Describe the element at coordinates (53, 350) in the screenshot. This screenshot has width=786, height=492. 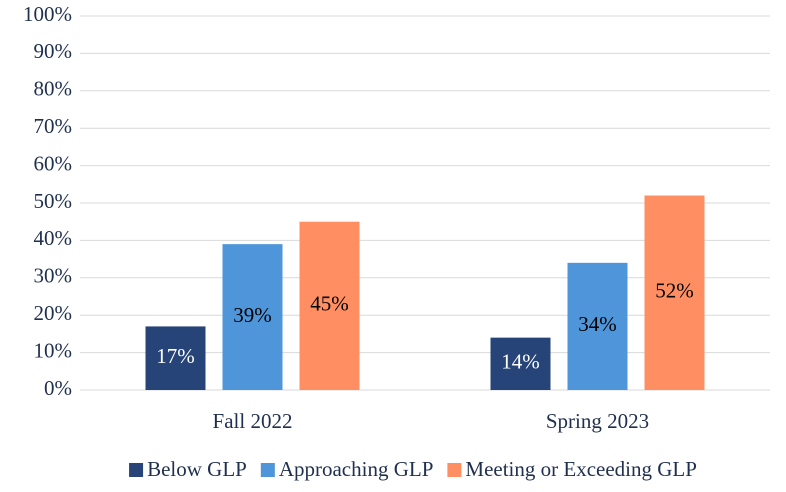
I see `y-tick-label: 10%` at that location.